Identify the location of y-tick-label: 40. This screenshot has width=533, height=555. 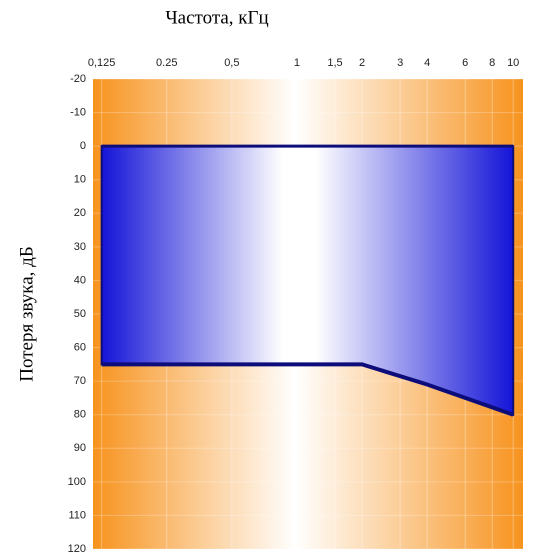
(80, 280).